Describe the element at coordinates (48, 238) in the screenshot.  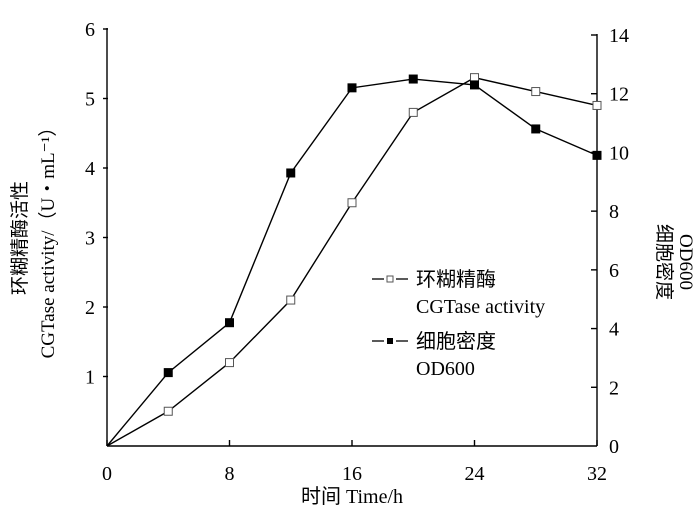
I see `y-left-label-line2: CGTase activity/（U・mL⁻¹）` at that location.